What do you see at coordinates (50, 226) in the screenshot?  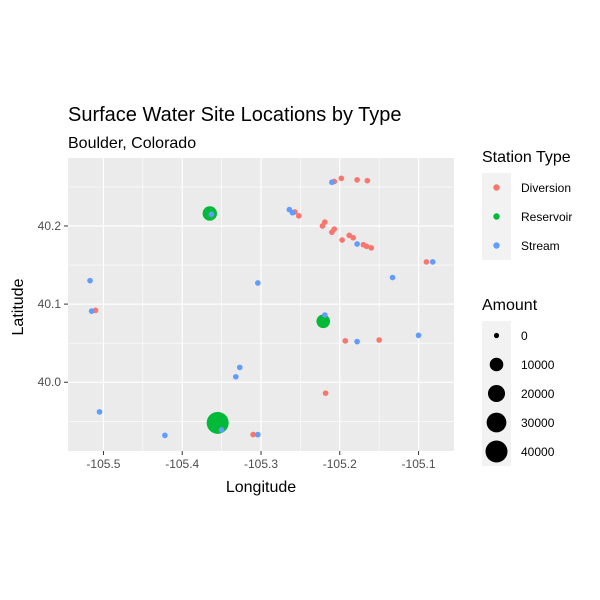 I see `y-tick-label: 40.2` at bounding box center [50, 226].